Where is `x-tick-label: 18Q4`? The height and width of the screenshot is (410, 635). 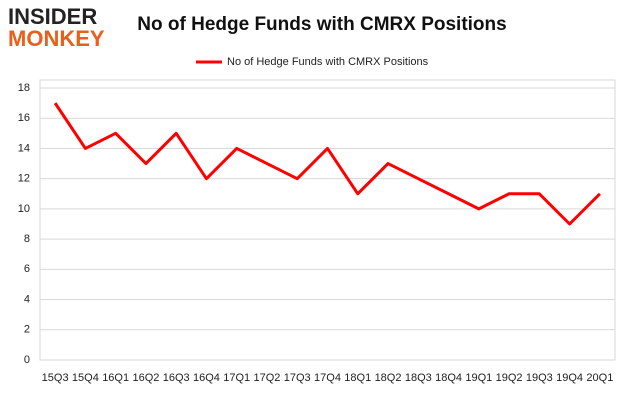 x-tick-label: 18Q4 is located at coordinates (448, 378).